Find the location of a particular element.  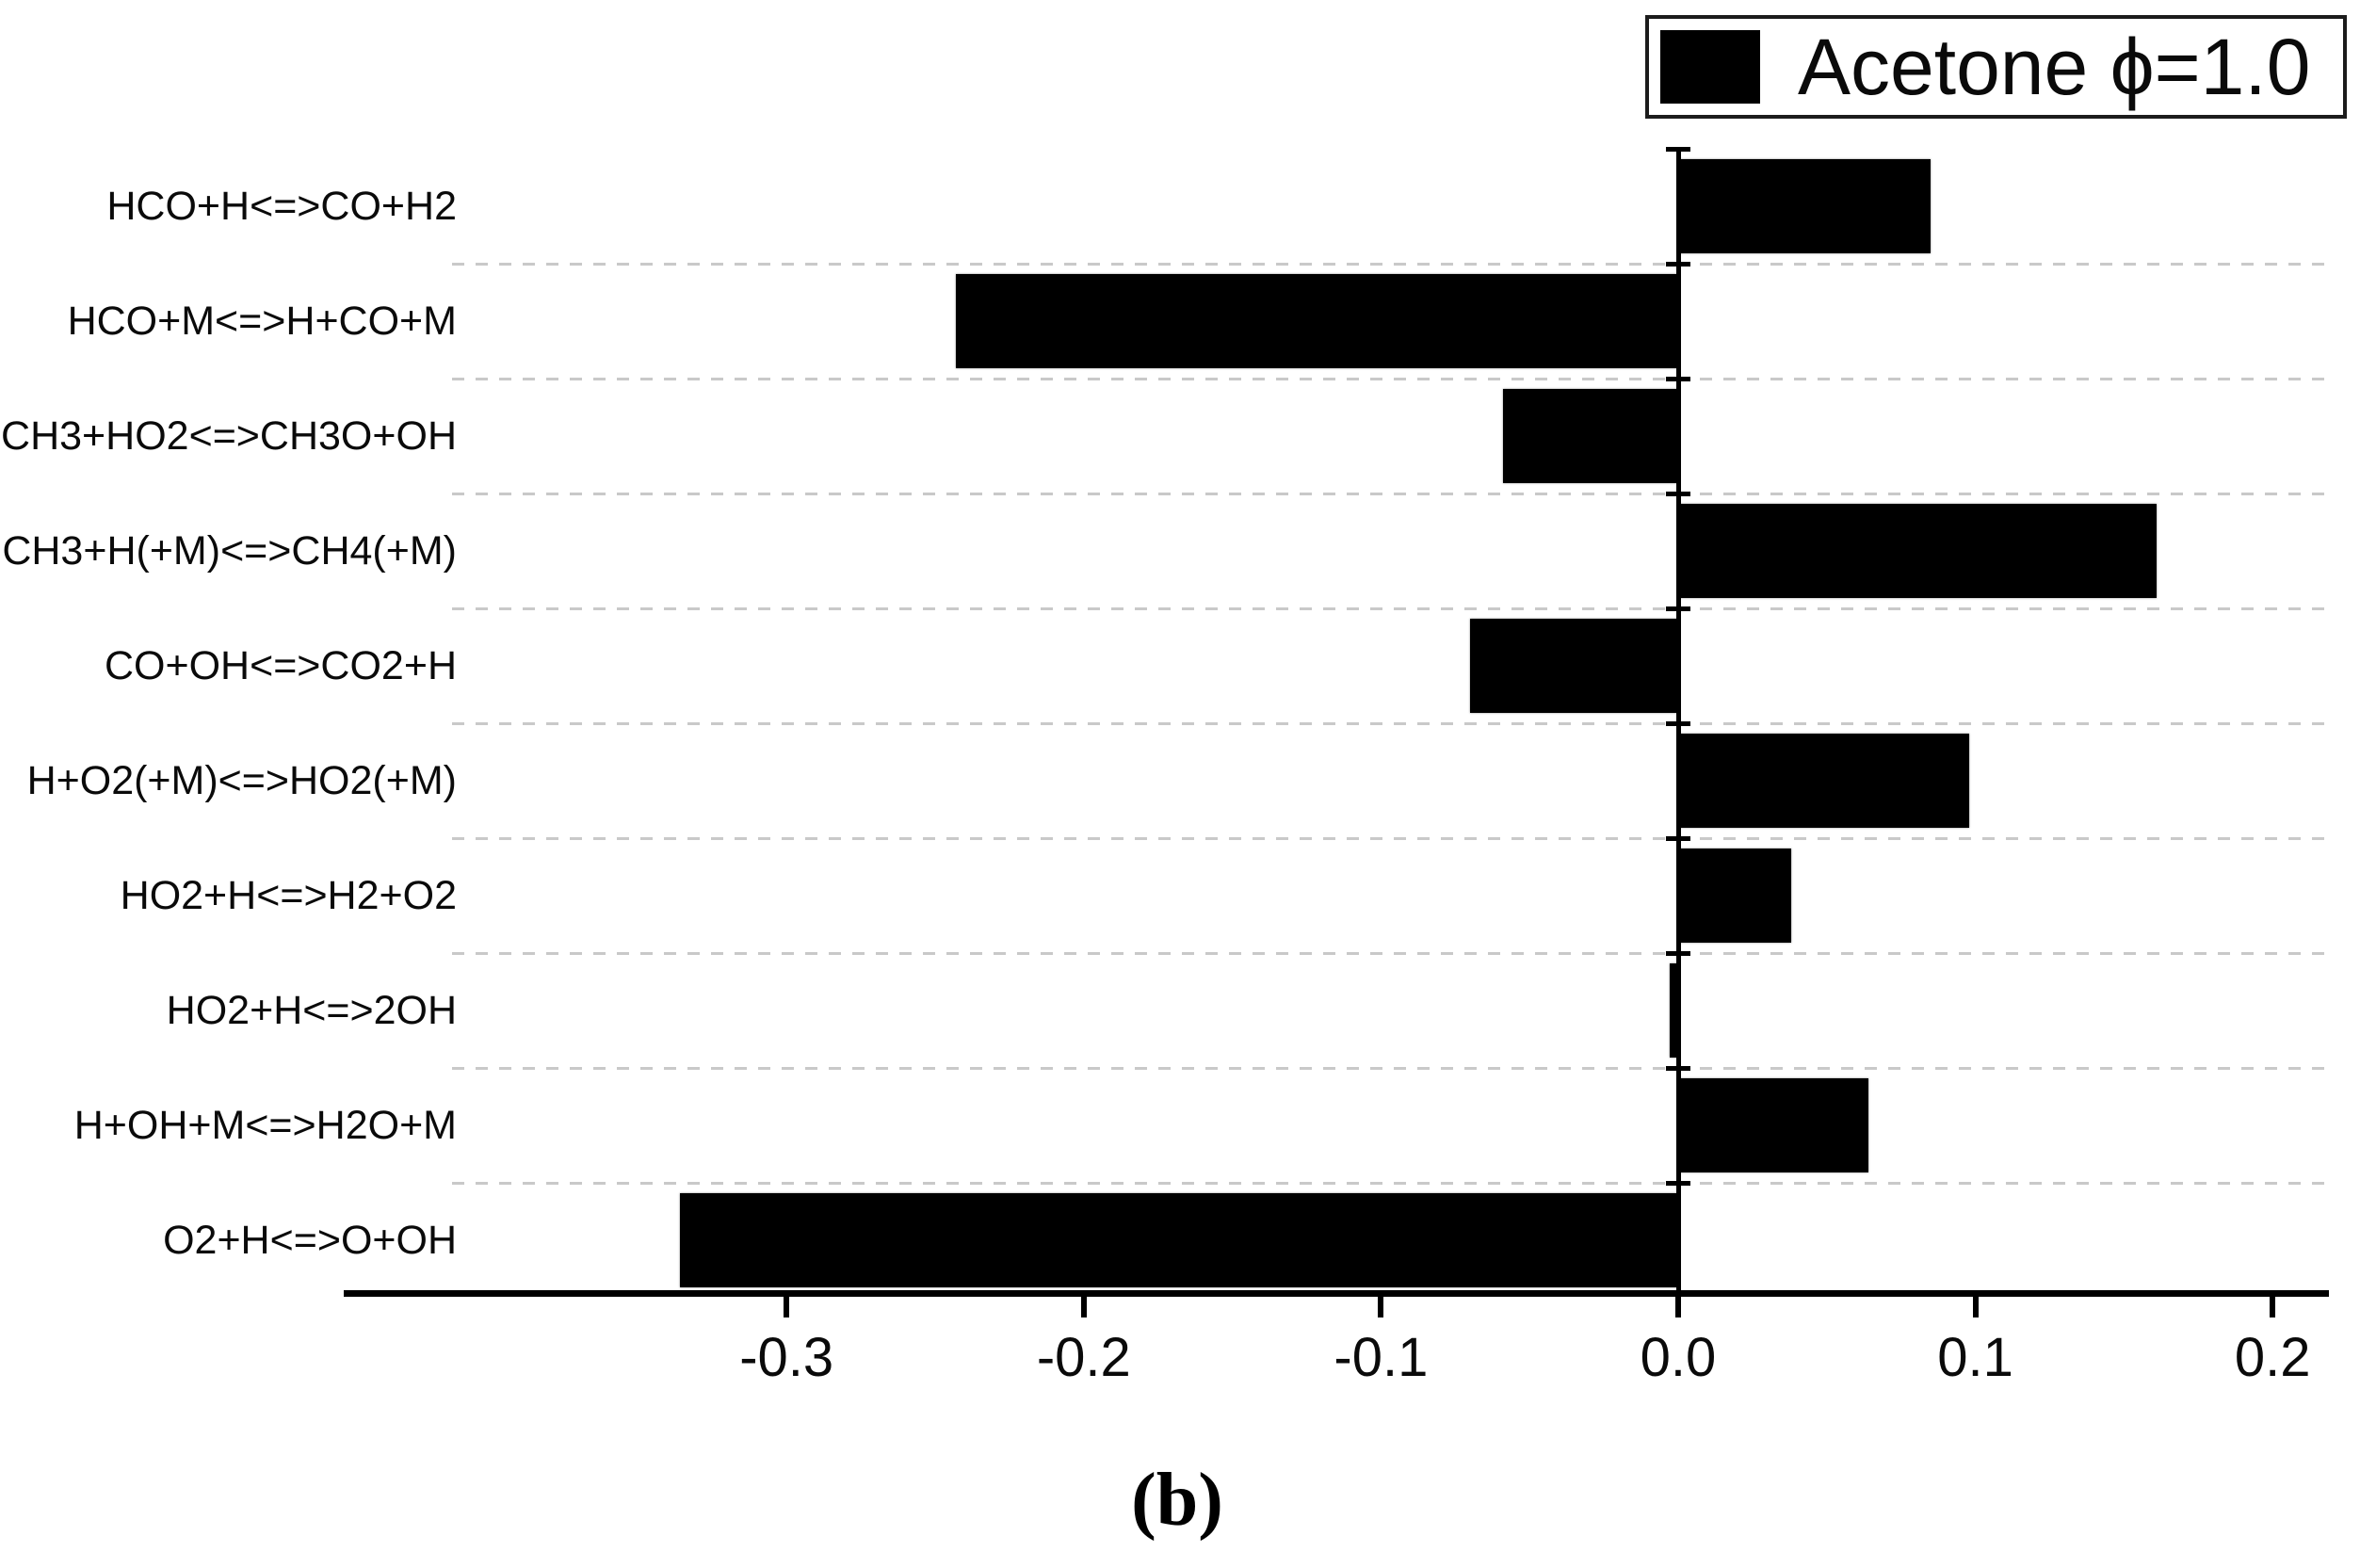

category-label: H+O2(+M)<=>HO2(+M) is located at coordinates (241, 780).